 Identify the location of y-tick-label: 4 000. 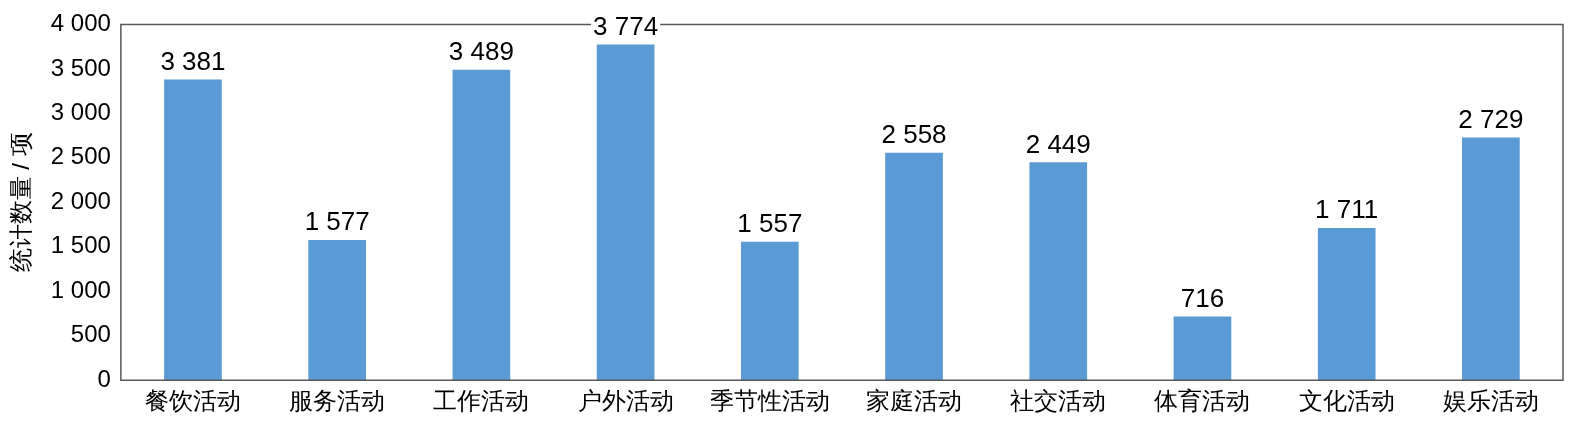
(80, 23).